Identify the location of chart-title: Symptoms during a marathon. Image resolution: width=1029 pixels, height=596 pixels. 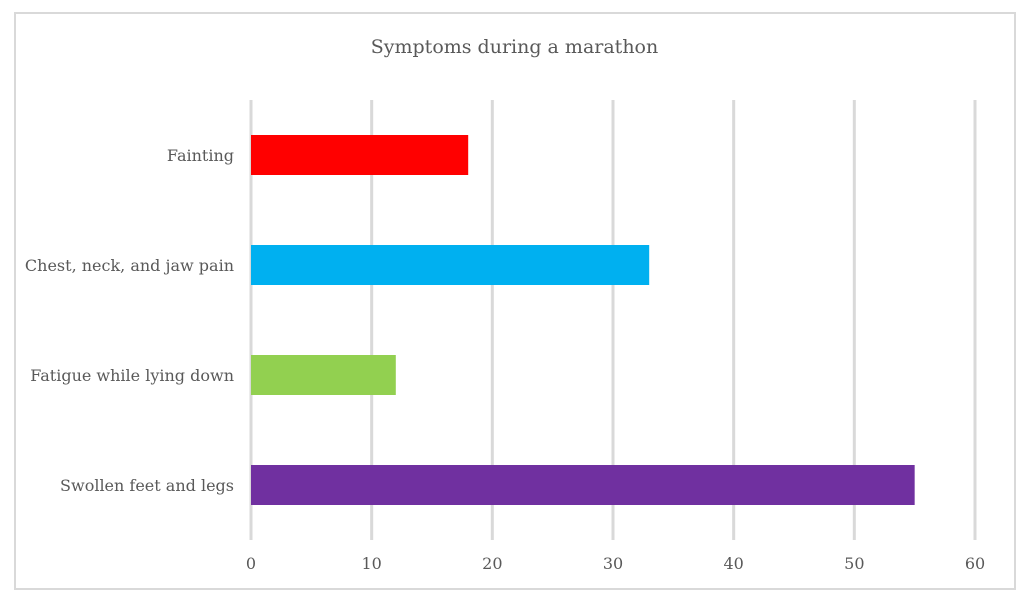
(514, 47).